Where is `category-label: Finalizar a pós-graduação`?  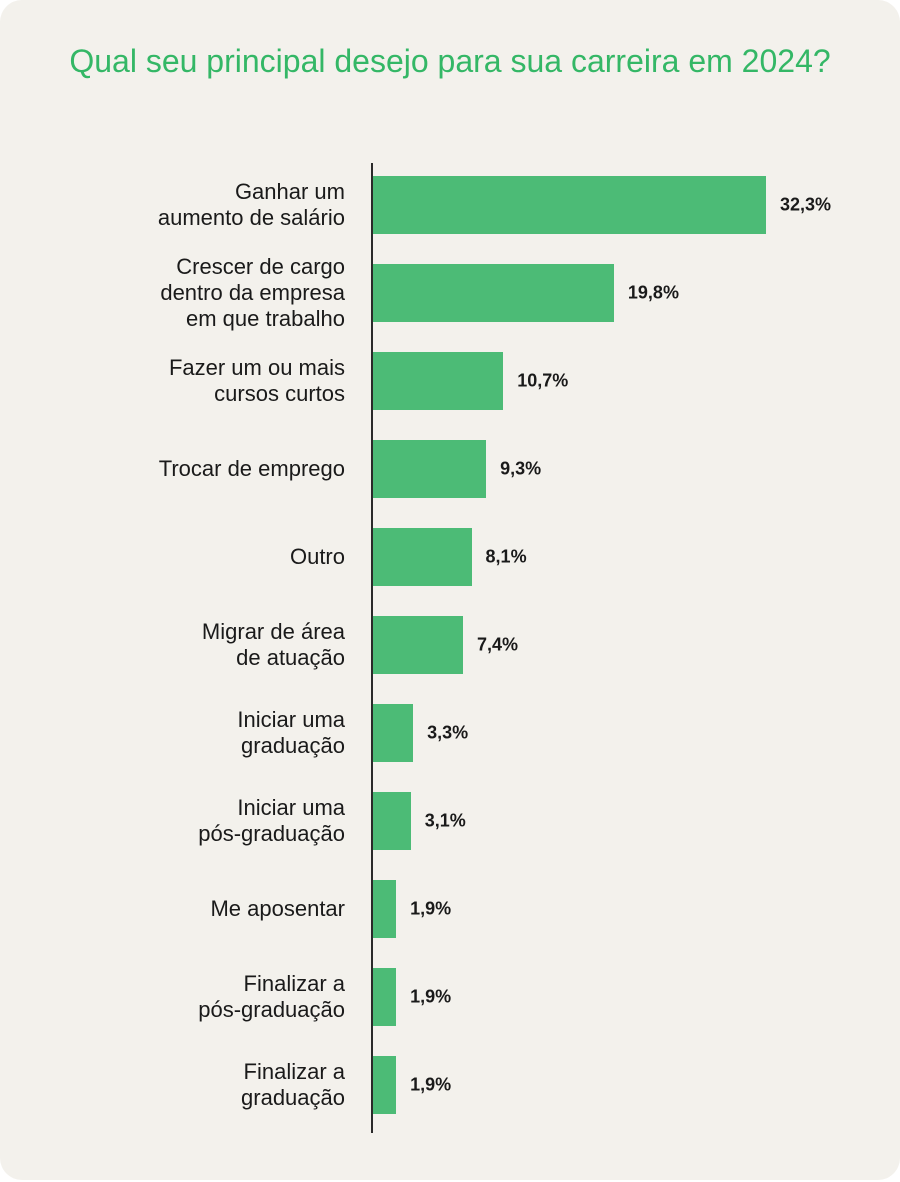
category-label: Finalizar a pós-graduação is located at coordinates (271, 996).